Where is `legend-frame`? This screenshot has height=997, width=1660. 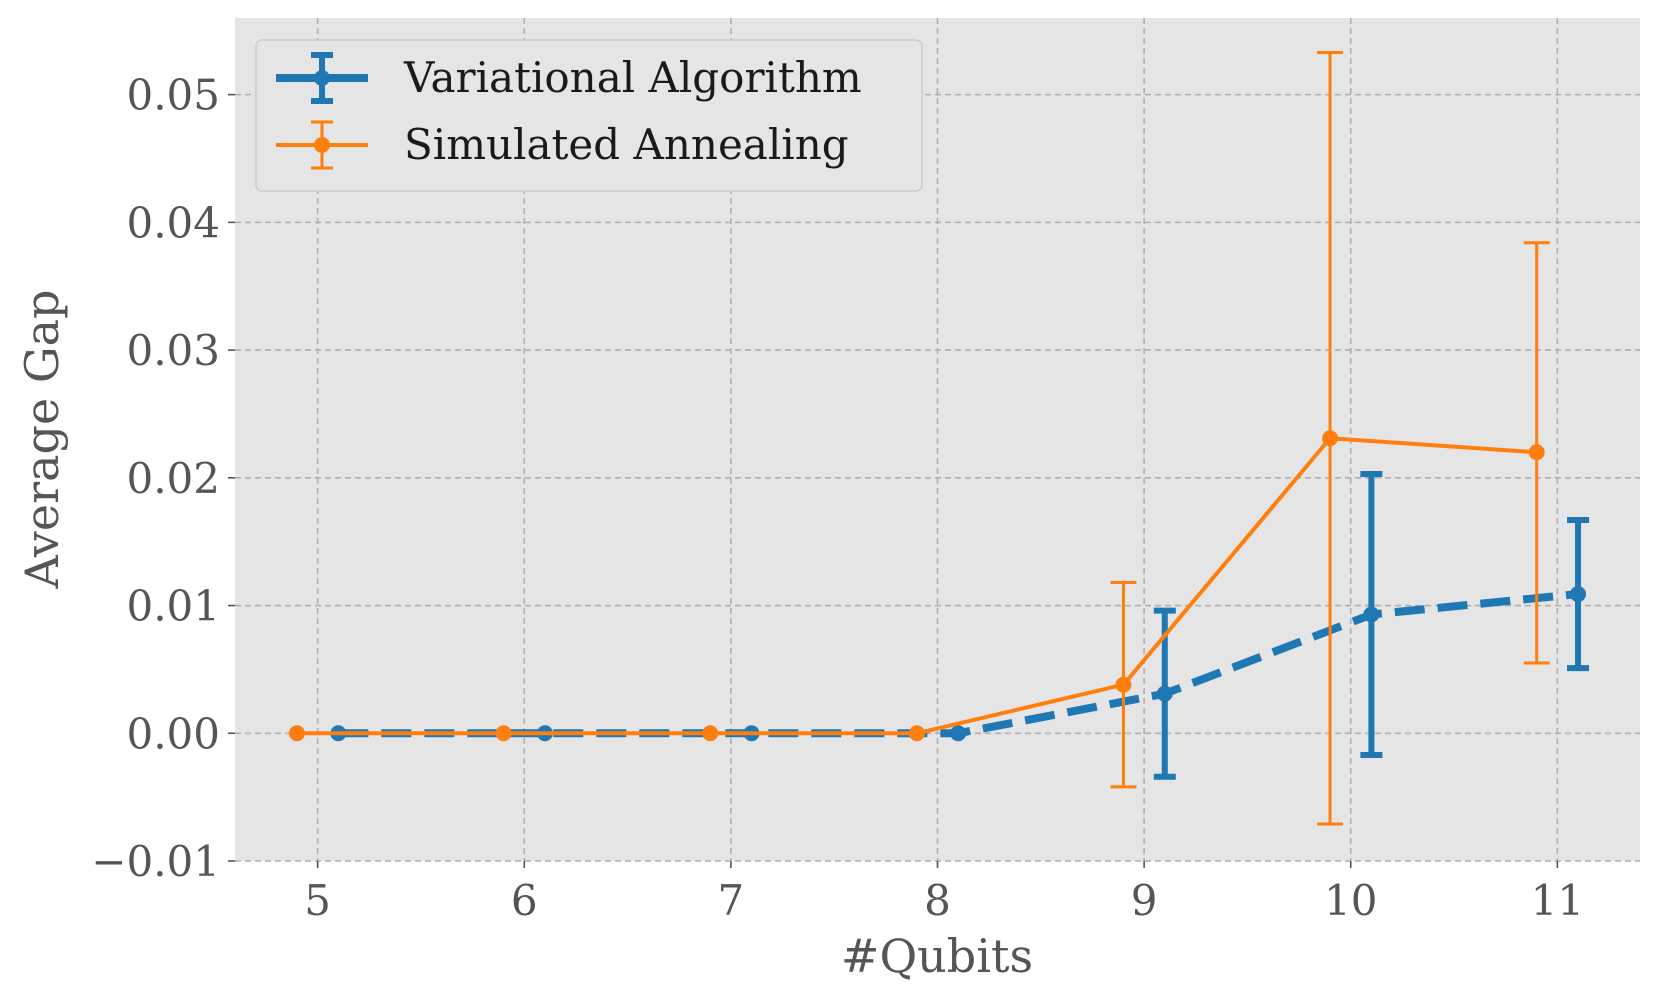 legend-frame is located at coordinates (589, 115).